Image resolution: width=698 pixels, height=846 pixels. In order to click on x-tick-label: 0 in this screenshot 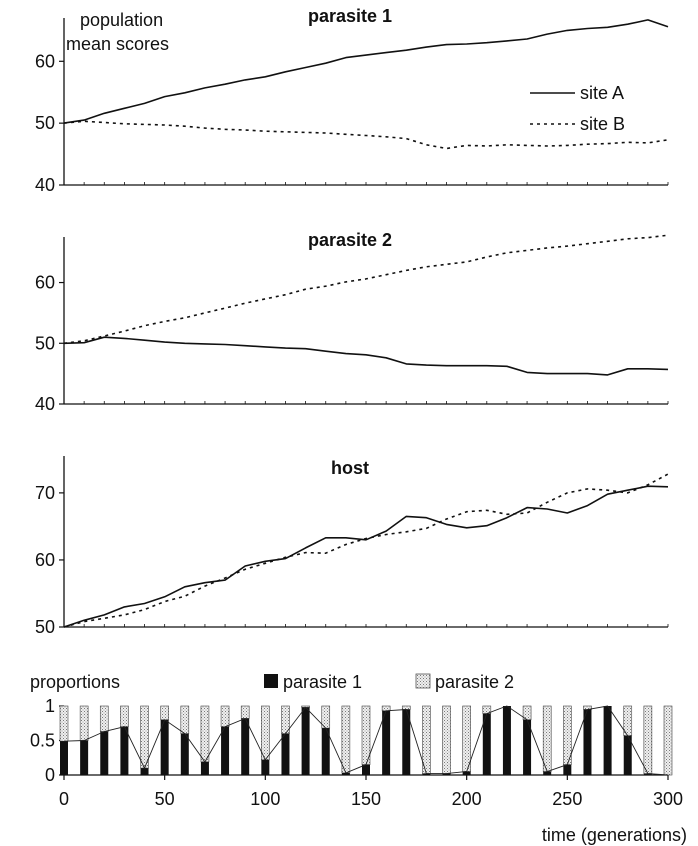, I will do `click(64, 799)`.